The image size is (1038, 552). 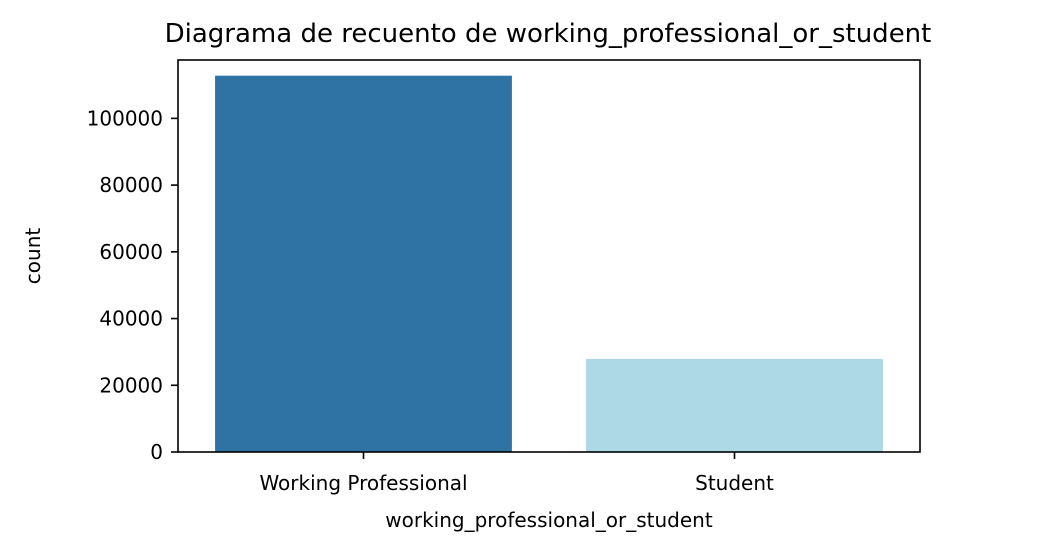 What do you see at coordinates (125, 118) in the screenshot?
I see `y-tick-label: 100000` at bounding box center [125, 118].